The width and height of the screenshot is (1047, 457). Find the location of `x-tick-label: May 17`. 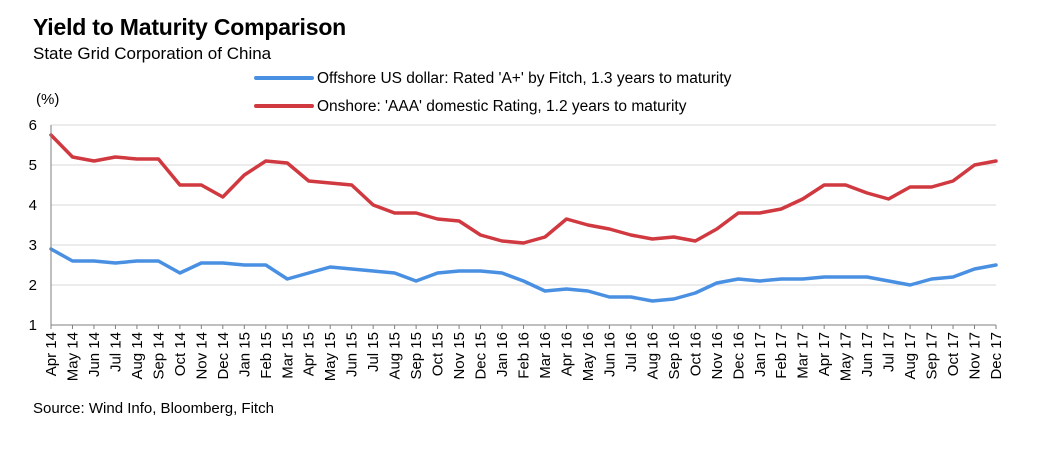

x-tick-label: May 17 is located at coordinates (846, 356).